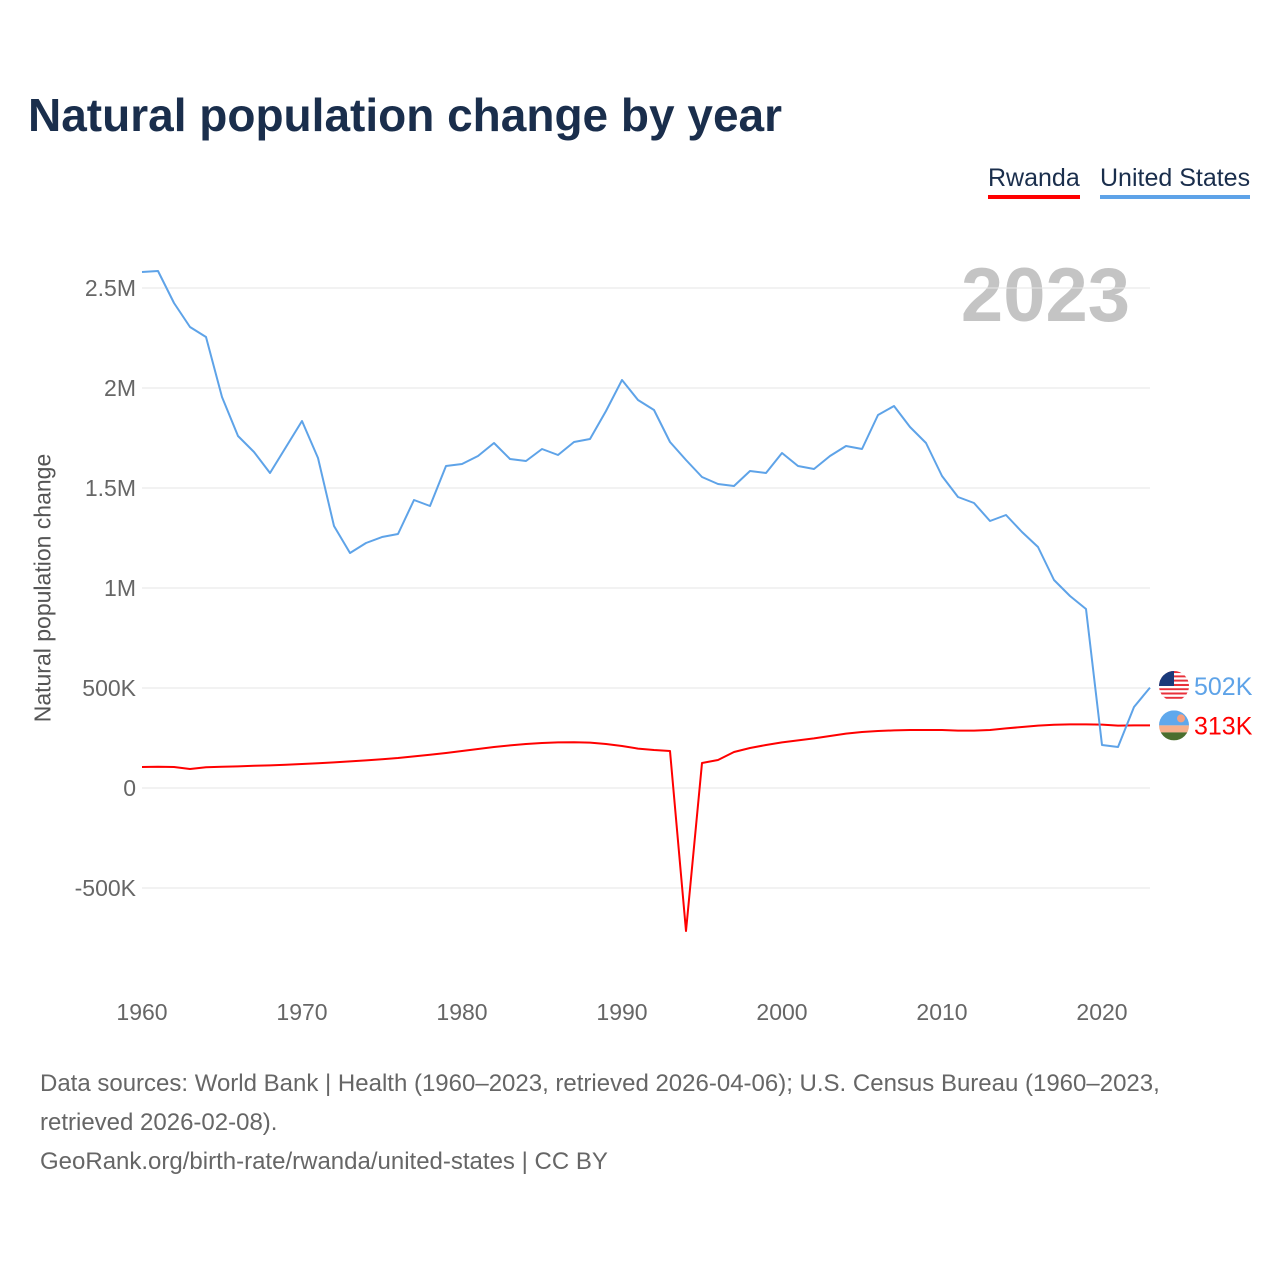 The width and height of the screenshot is (1280, 1280). I want to click on x-tick-label: 1970, so click(301, 1012).